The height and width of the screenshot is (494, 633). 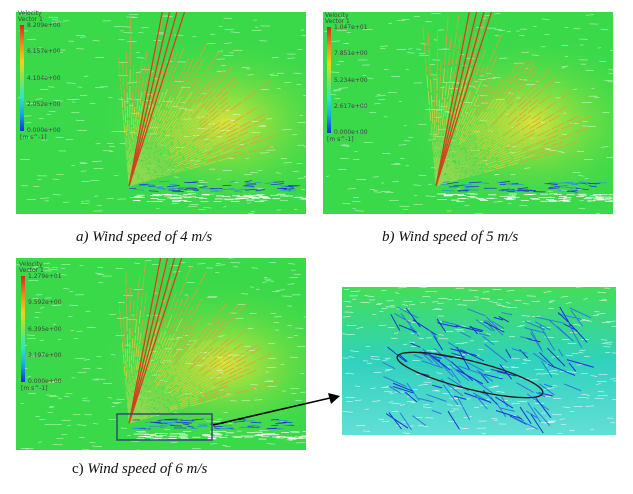 What do you see at coordinates (45, 355) in the screenshot?
I see `legend-tick: 3.197e+00` at bounding box center [45, 355].